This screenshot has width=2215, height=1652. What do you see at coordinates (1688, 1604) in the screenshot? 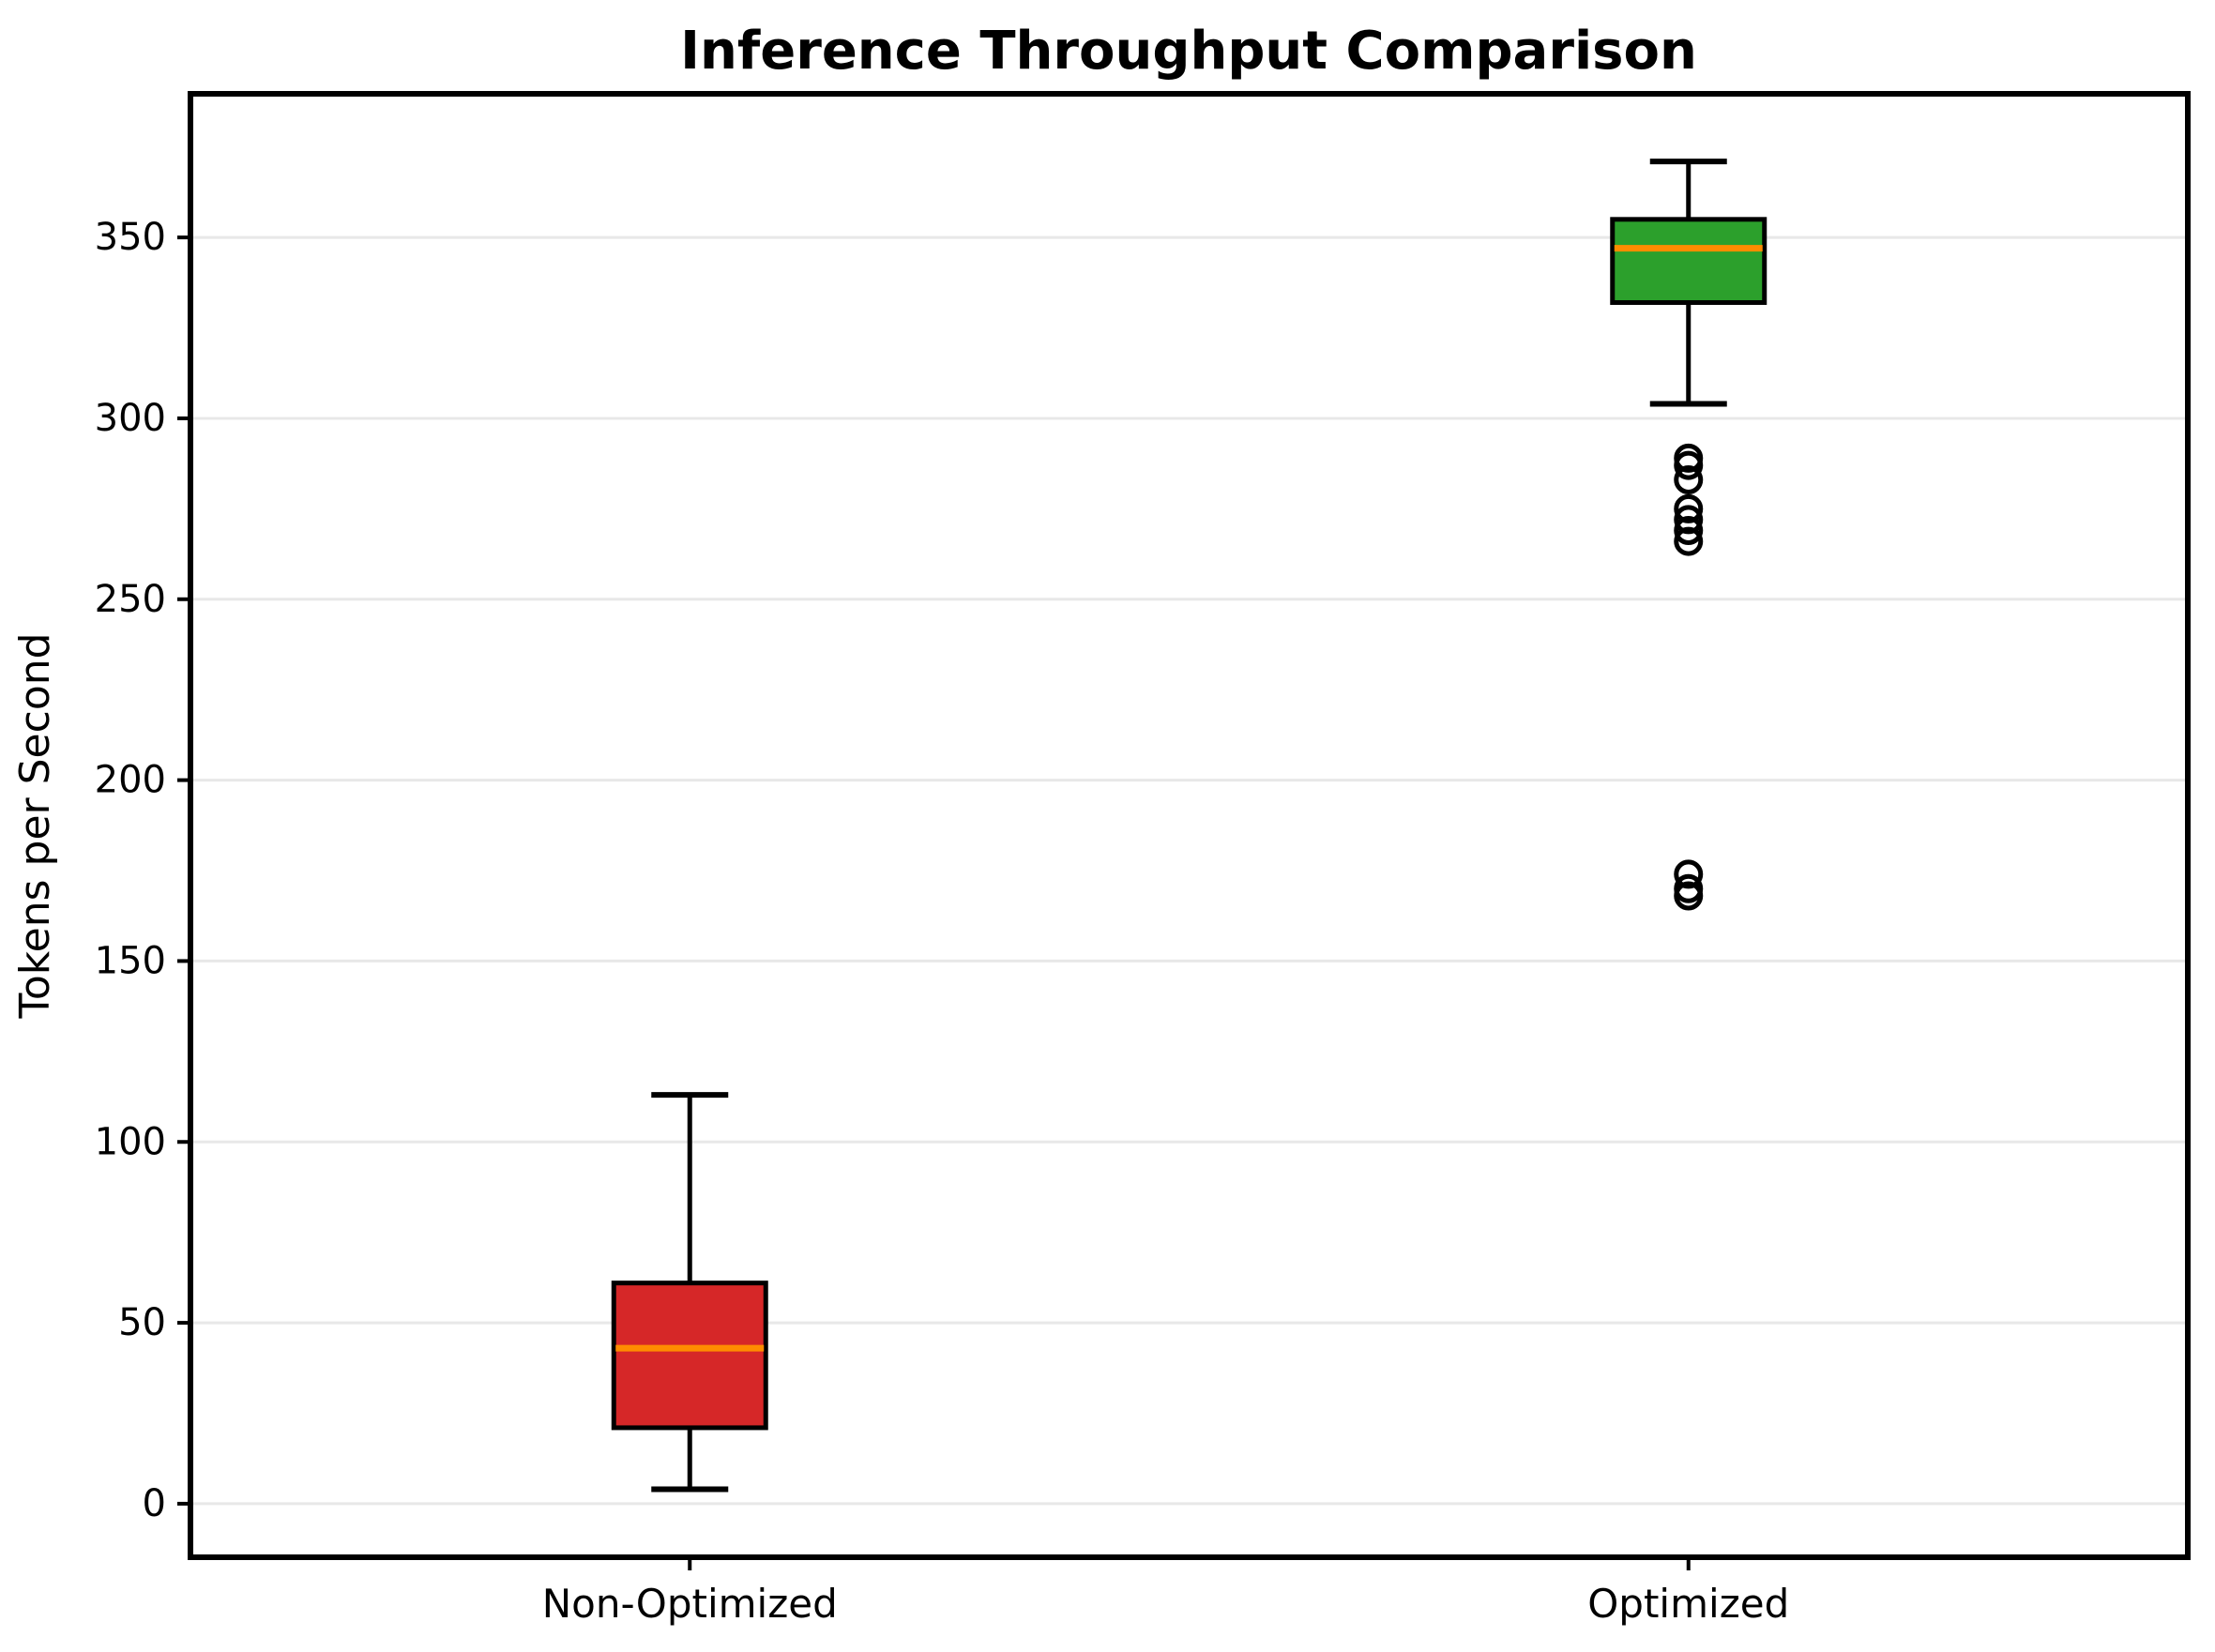
I see `x-tick-label: Optimized` at bounding box center [1688, 1604].